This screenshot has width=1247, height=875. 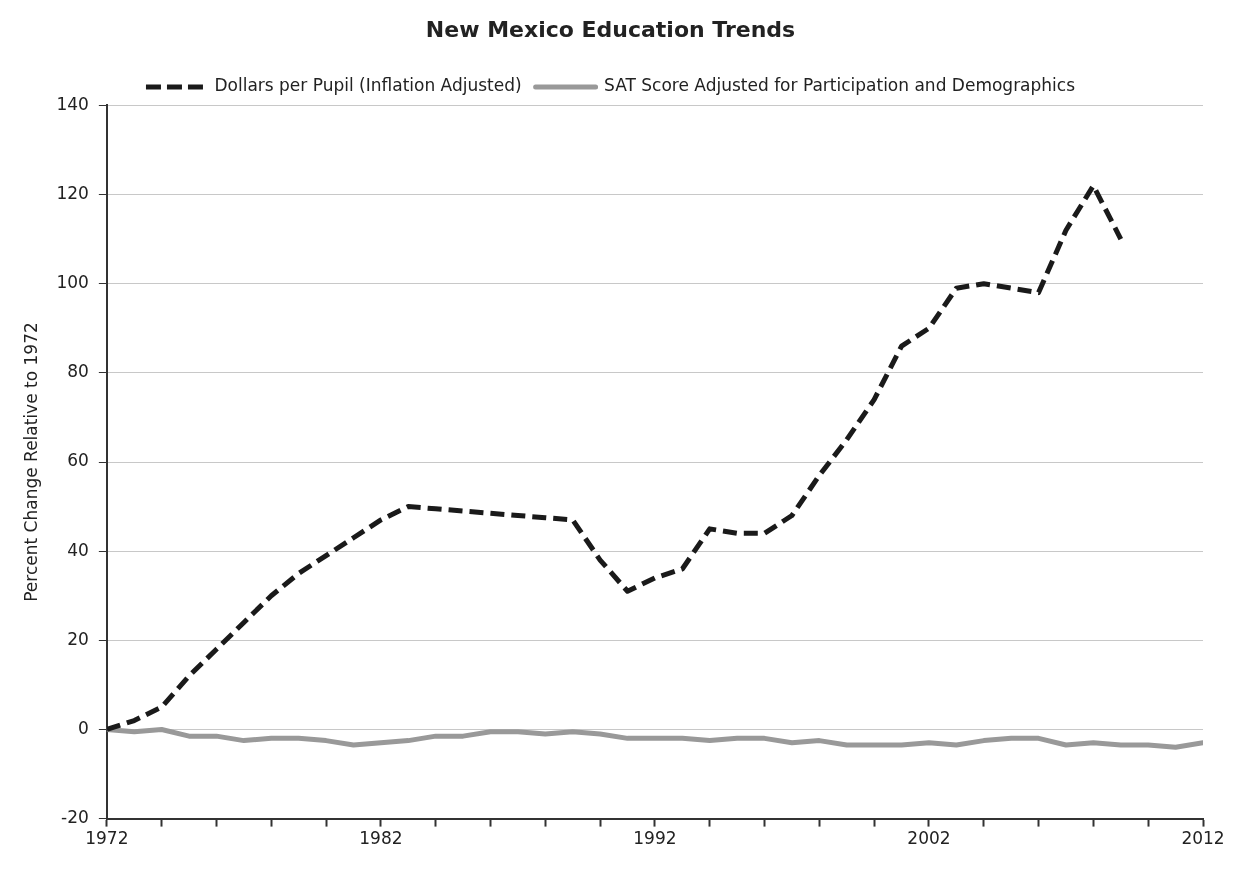 What do you see at coordinates (72, 282) in the screenshot?
I see `y-tick-label: 100` at bounding box center [72, 282].